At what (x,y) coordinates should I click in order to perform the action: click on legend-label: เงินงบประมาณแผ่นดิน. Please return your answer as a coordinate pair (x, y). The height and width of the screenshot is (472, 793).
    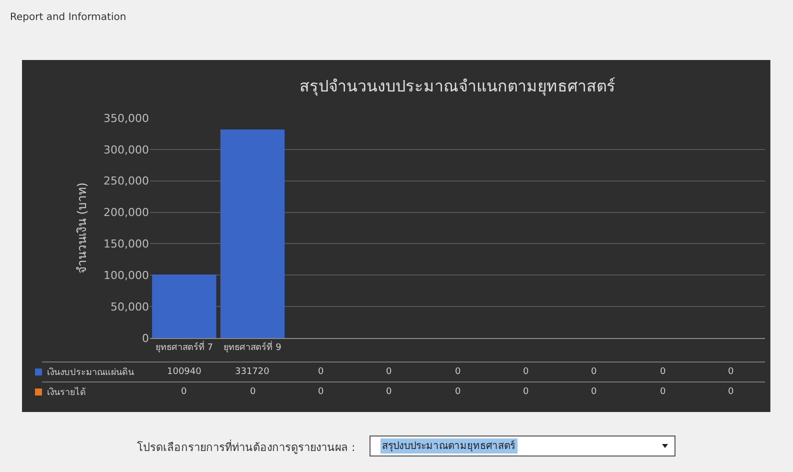
    Looking at the image, I should click on (90, 372).